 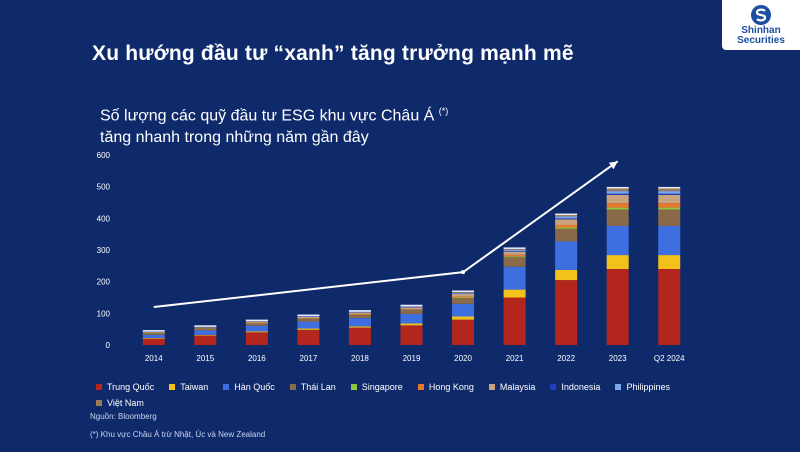 What do you see at coordinates (412, 358) in the screenshot?
I see `x-tick-label: 2019` at bounding box center [412, 358].